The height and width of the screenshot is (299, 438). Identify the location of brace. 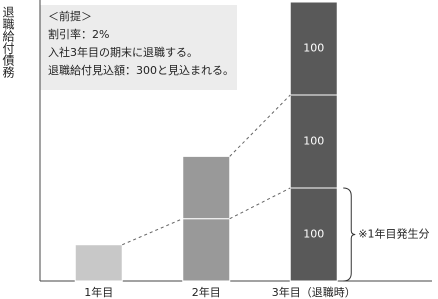
(349, 234).